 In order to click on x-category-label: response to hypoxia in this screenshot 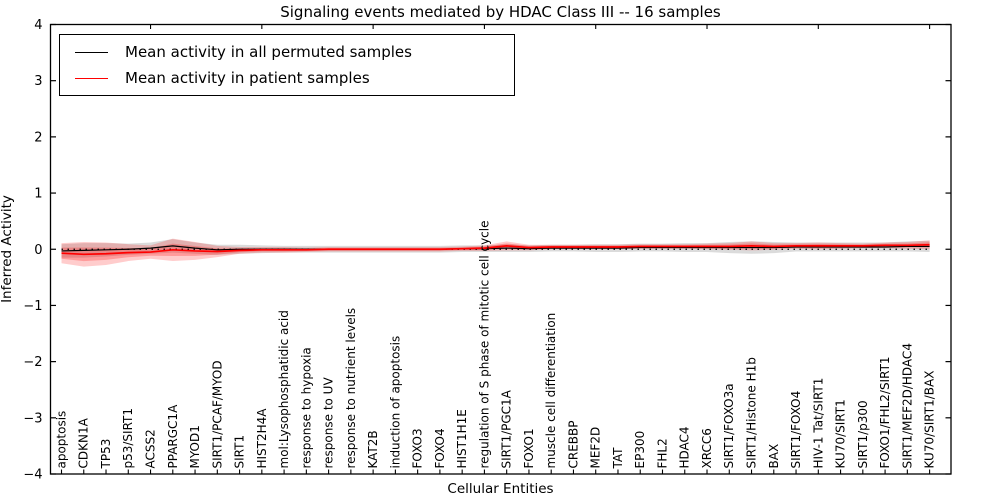, I will do `click(306, 407)`.